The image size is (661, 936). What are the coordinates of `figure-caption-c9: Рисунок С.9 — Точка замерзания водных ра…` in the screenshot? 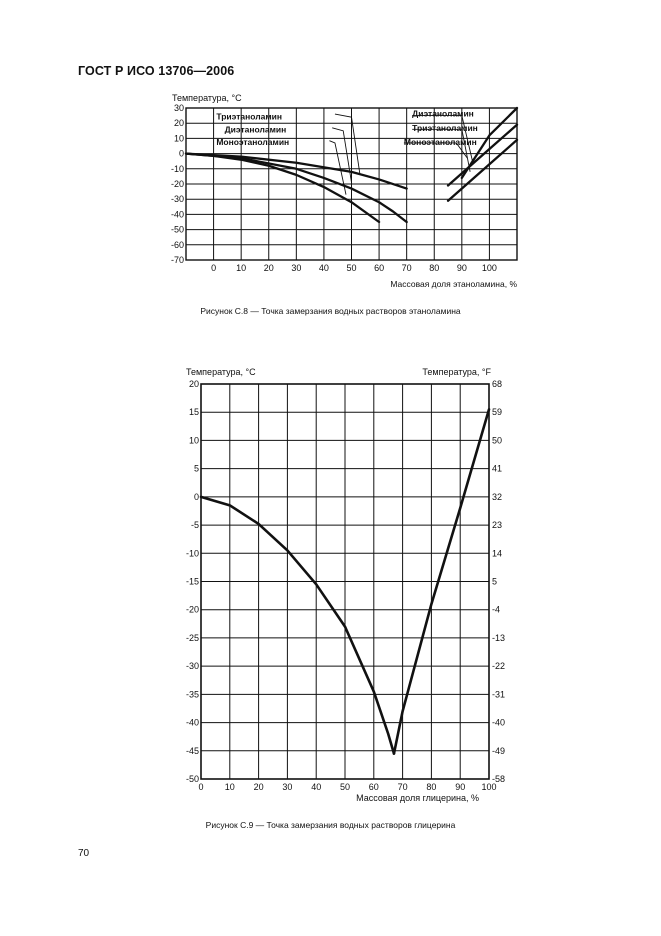 It's located at (330, 825).